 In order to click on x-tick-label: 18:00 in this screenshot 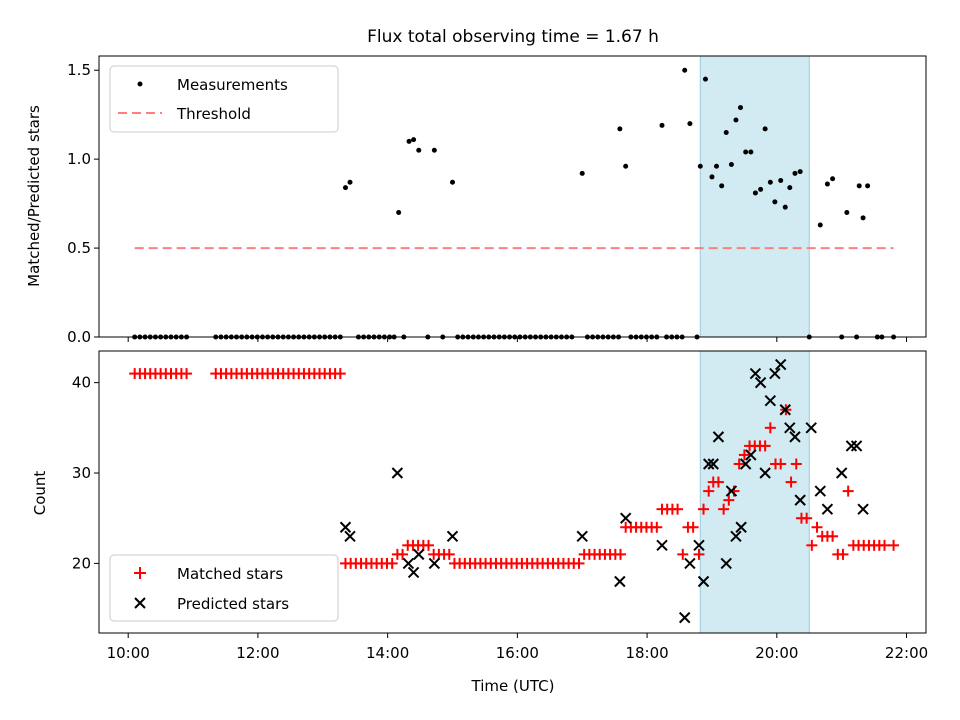, I will do `click(646, 653)`.